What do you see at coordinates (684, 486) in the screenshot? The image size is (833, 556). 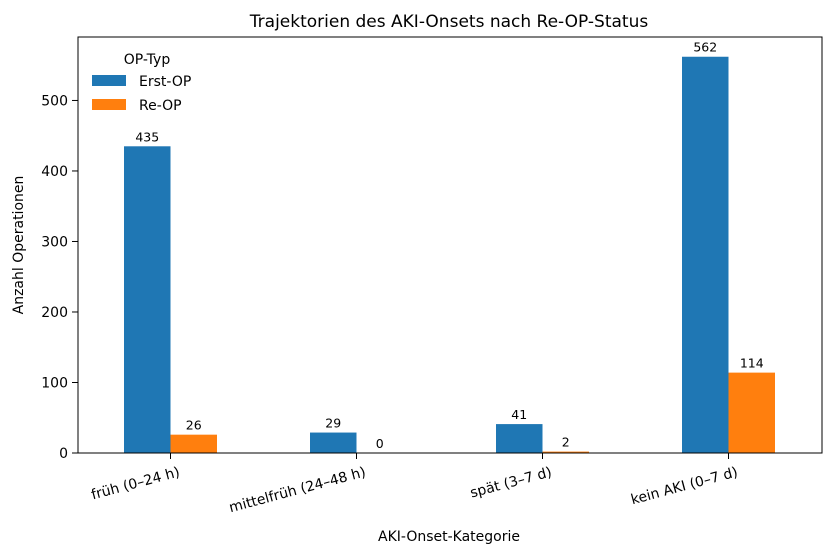 I see `x-tick-label: kein AKI (0–7 d)` at bounding box center [684, 486].